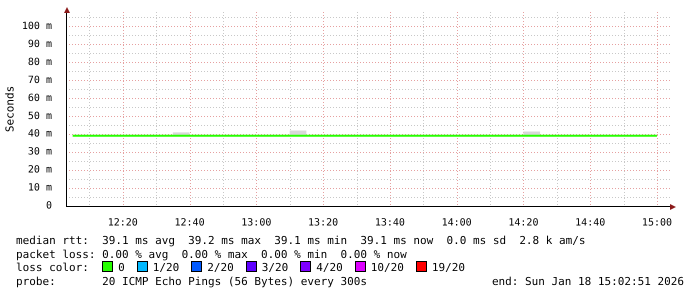 Image resolution: width=697 pixels, height=297 pixels. Describe the element at coordinates (123, 223) in the screenshot. I see `x-tick-label: 12:20` at that location.